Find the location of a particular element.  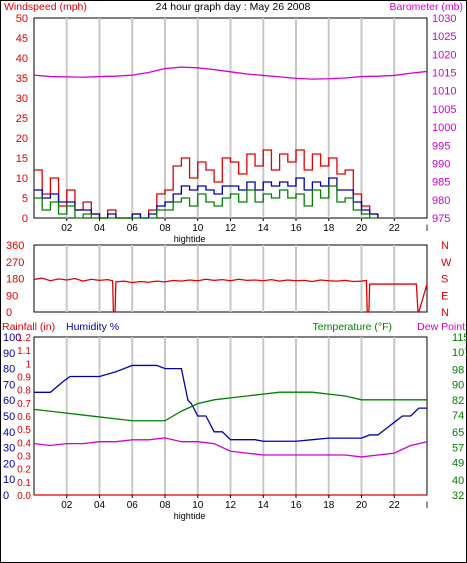

direction-degree-label: 360 is located at coordinates (15, 246).